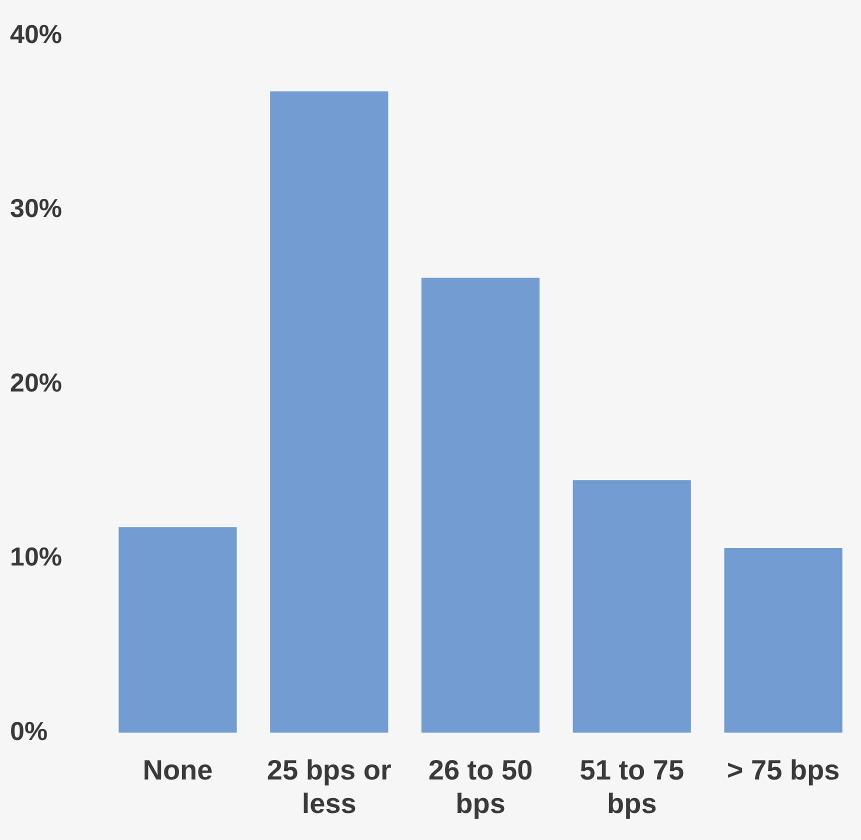  Describe the element at coordinates (36, 557) in the screenshot. I see `y-tick-label: 10%` at that location.